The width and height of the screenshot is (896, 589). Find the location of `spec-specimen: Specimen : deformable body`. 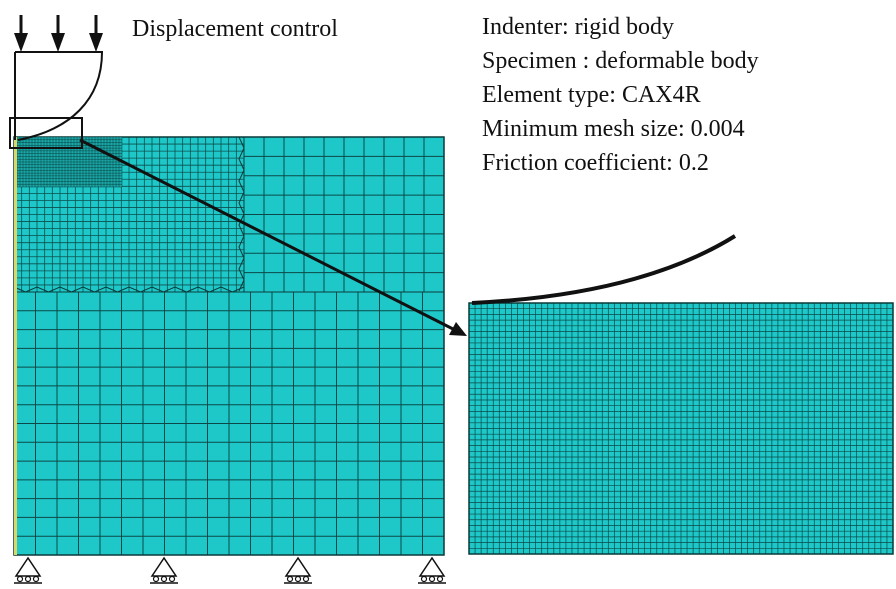

spec-specimen: Specimen : deformable body is located at coordinates (620, 61).